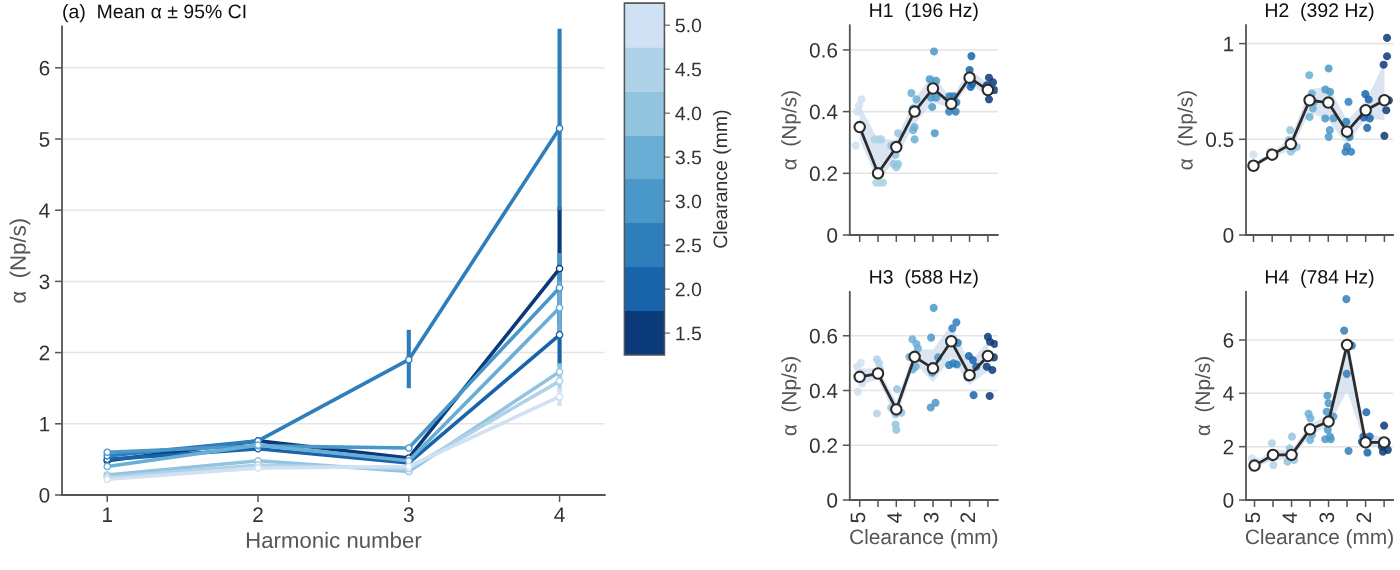  Describe the element at coordinates (1220, 140) in the screenshot. I see `y-tick-label: 0.5` at that location.